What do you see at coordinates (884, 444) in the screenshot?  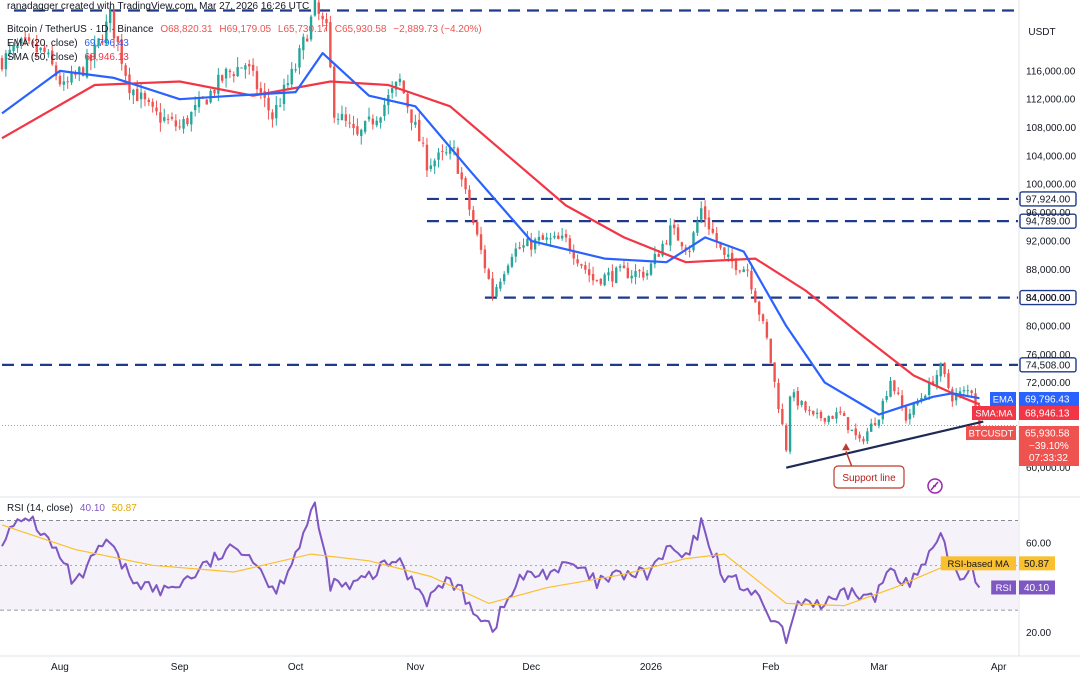 I see `support-trend-line` at bounding box center [884, 444].